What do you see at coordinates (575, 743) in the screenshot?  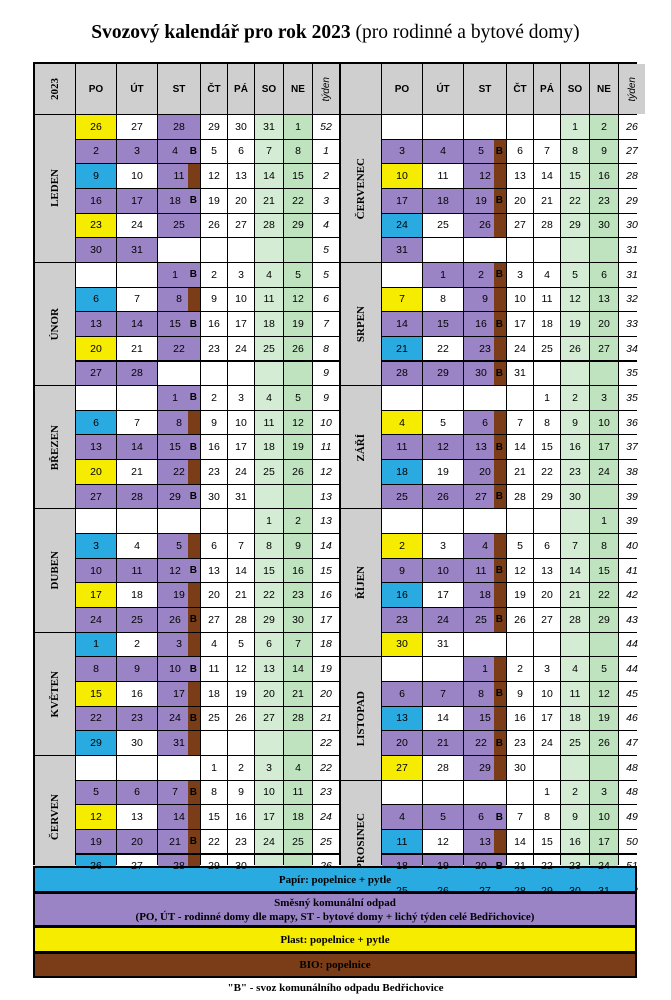 I see `day-number: 25` at bounding box center [575, 743].